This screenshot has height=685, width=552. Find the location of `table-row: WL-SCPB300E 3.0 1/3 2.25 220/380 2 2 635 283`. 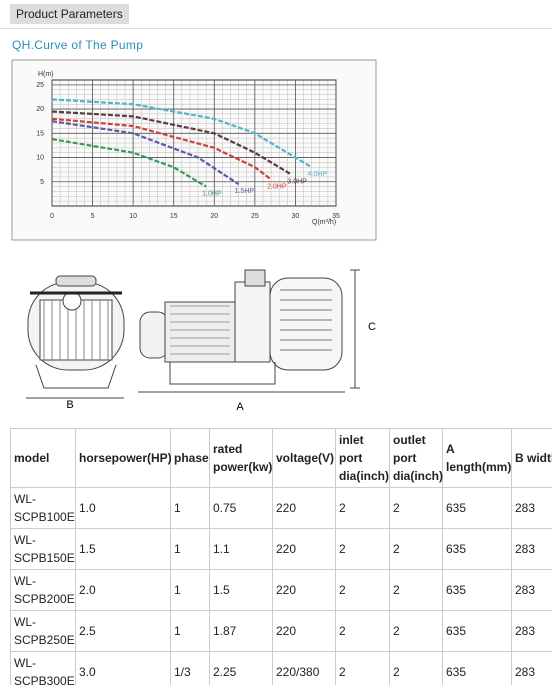

table-row: WL-SCPB300E 3.0 1/3 2.25 220/380 2 2 635 283 is located at coordinates (281, 668).